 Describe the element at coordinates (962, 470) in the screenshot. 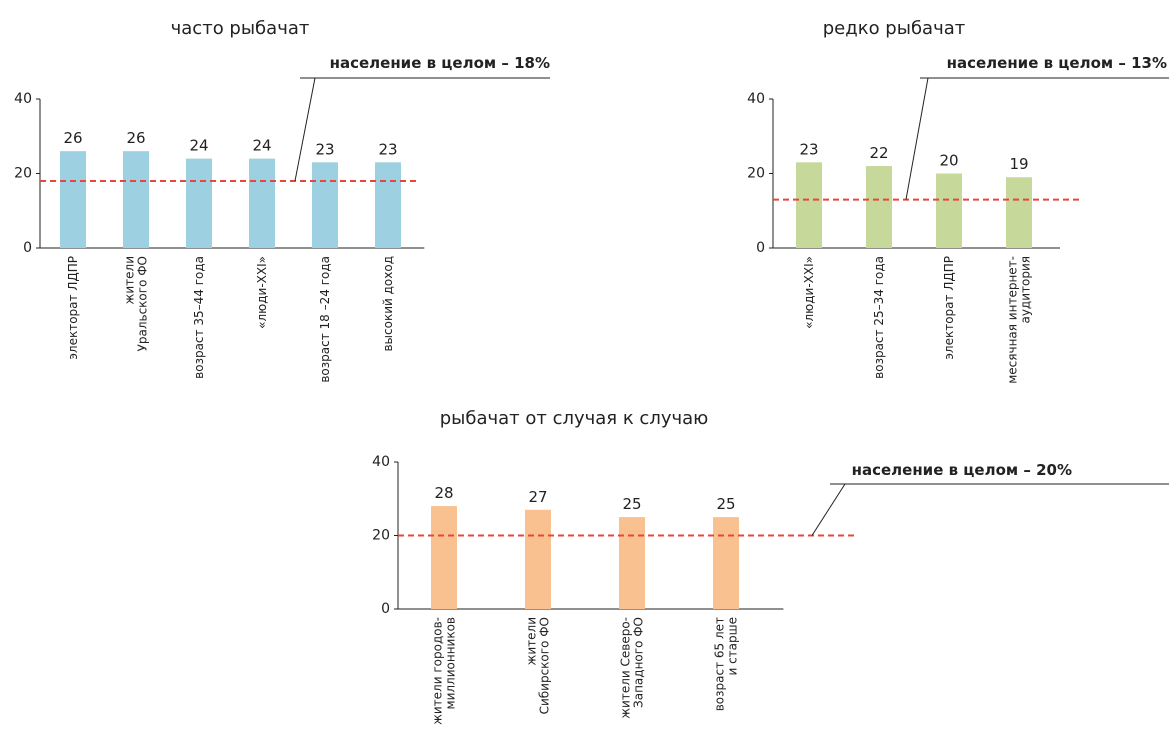

I see `reference-label: население в целом – 20%` at that location.